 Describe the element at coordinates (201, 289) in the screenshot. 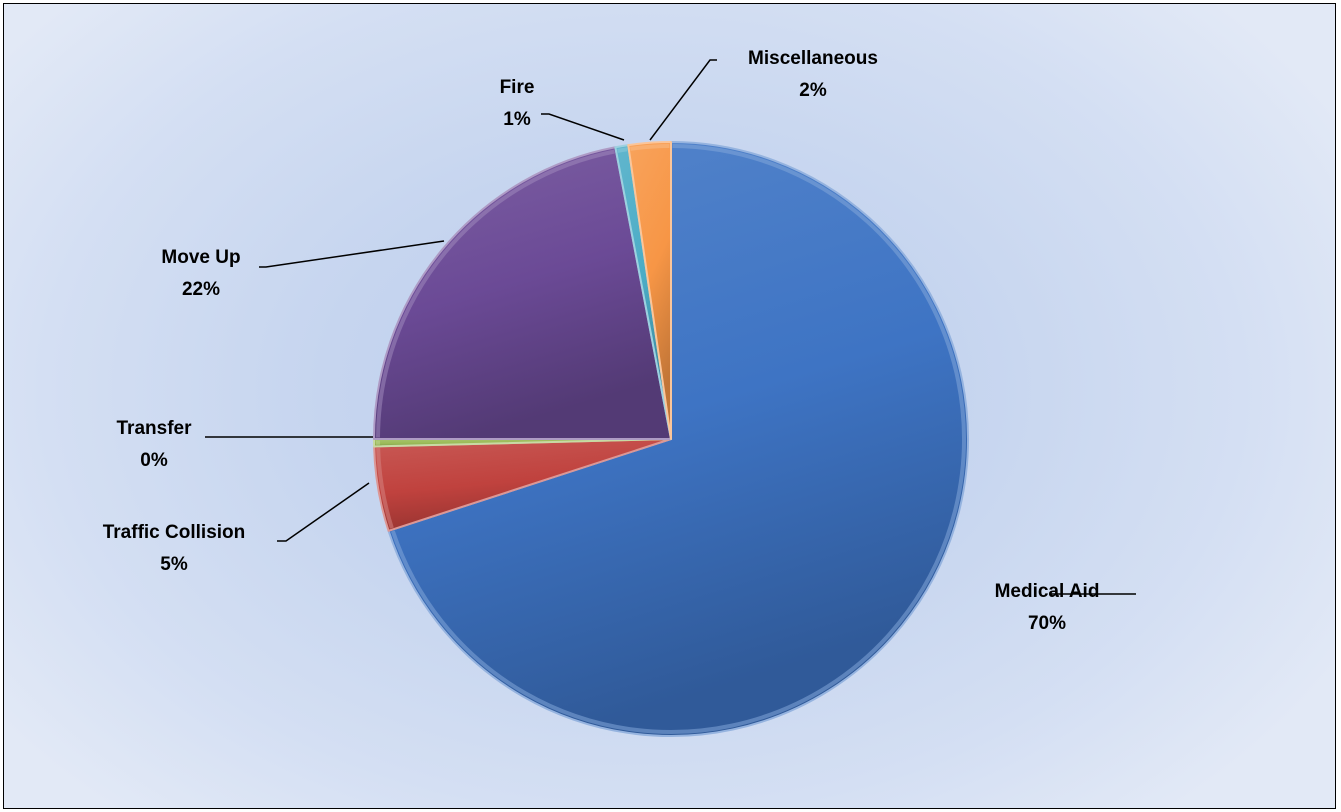

I see `data-label-percent: 22%` at that location.